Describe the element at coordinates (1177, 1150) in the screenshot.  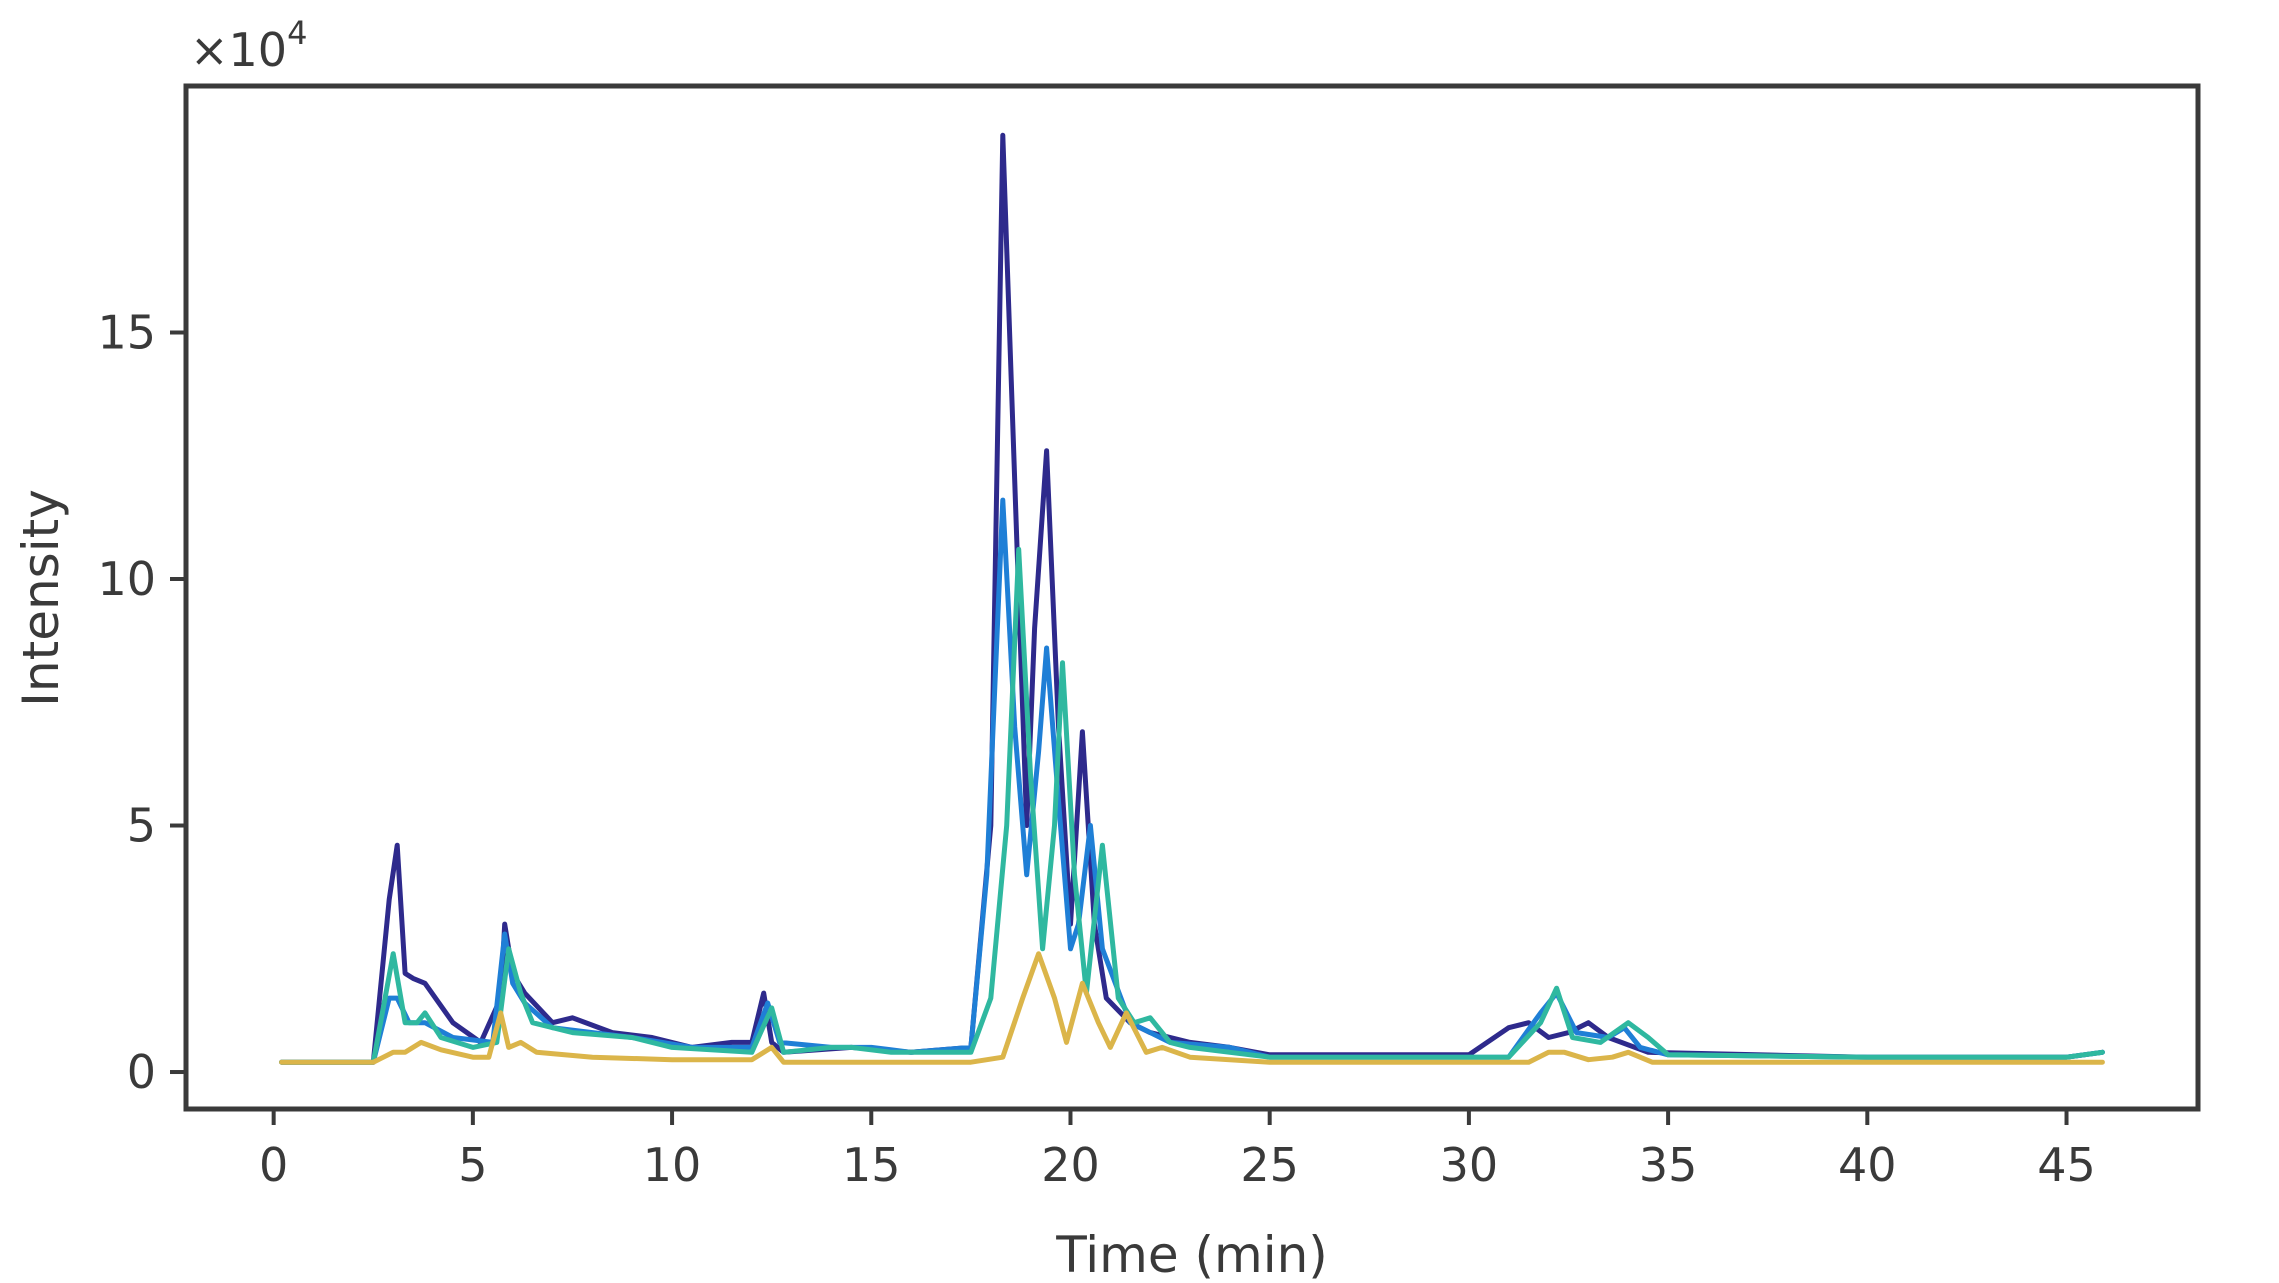
I see `x-axis-ticks: 0 5 10 15 20 25 30 35 40 45` at that location.